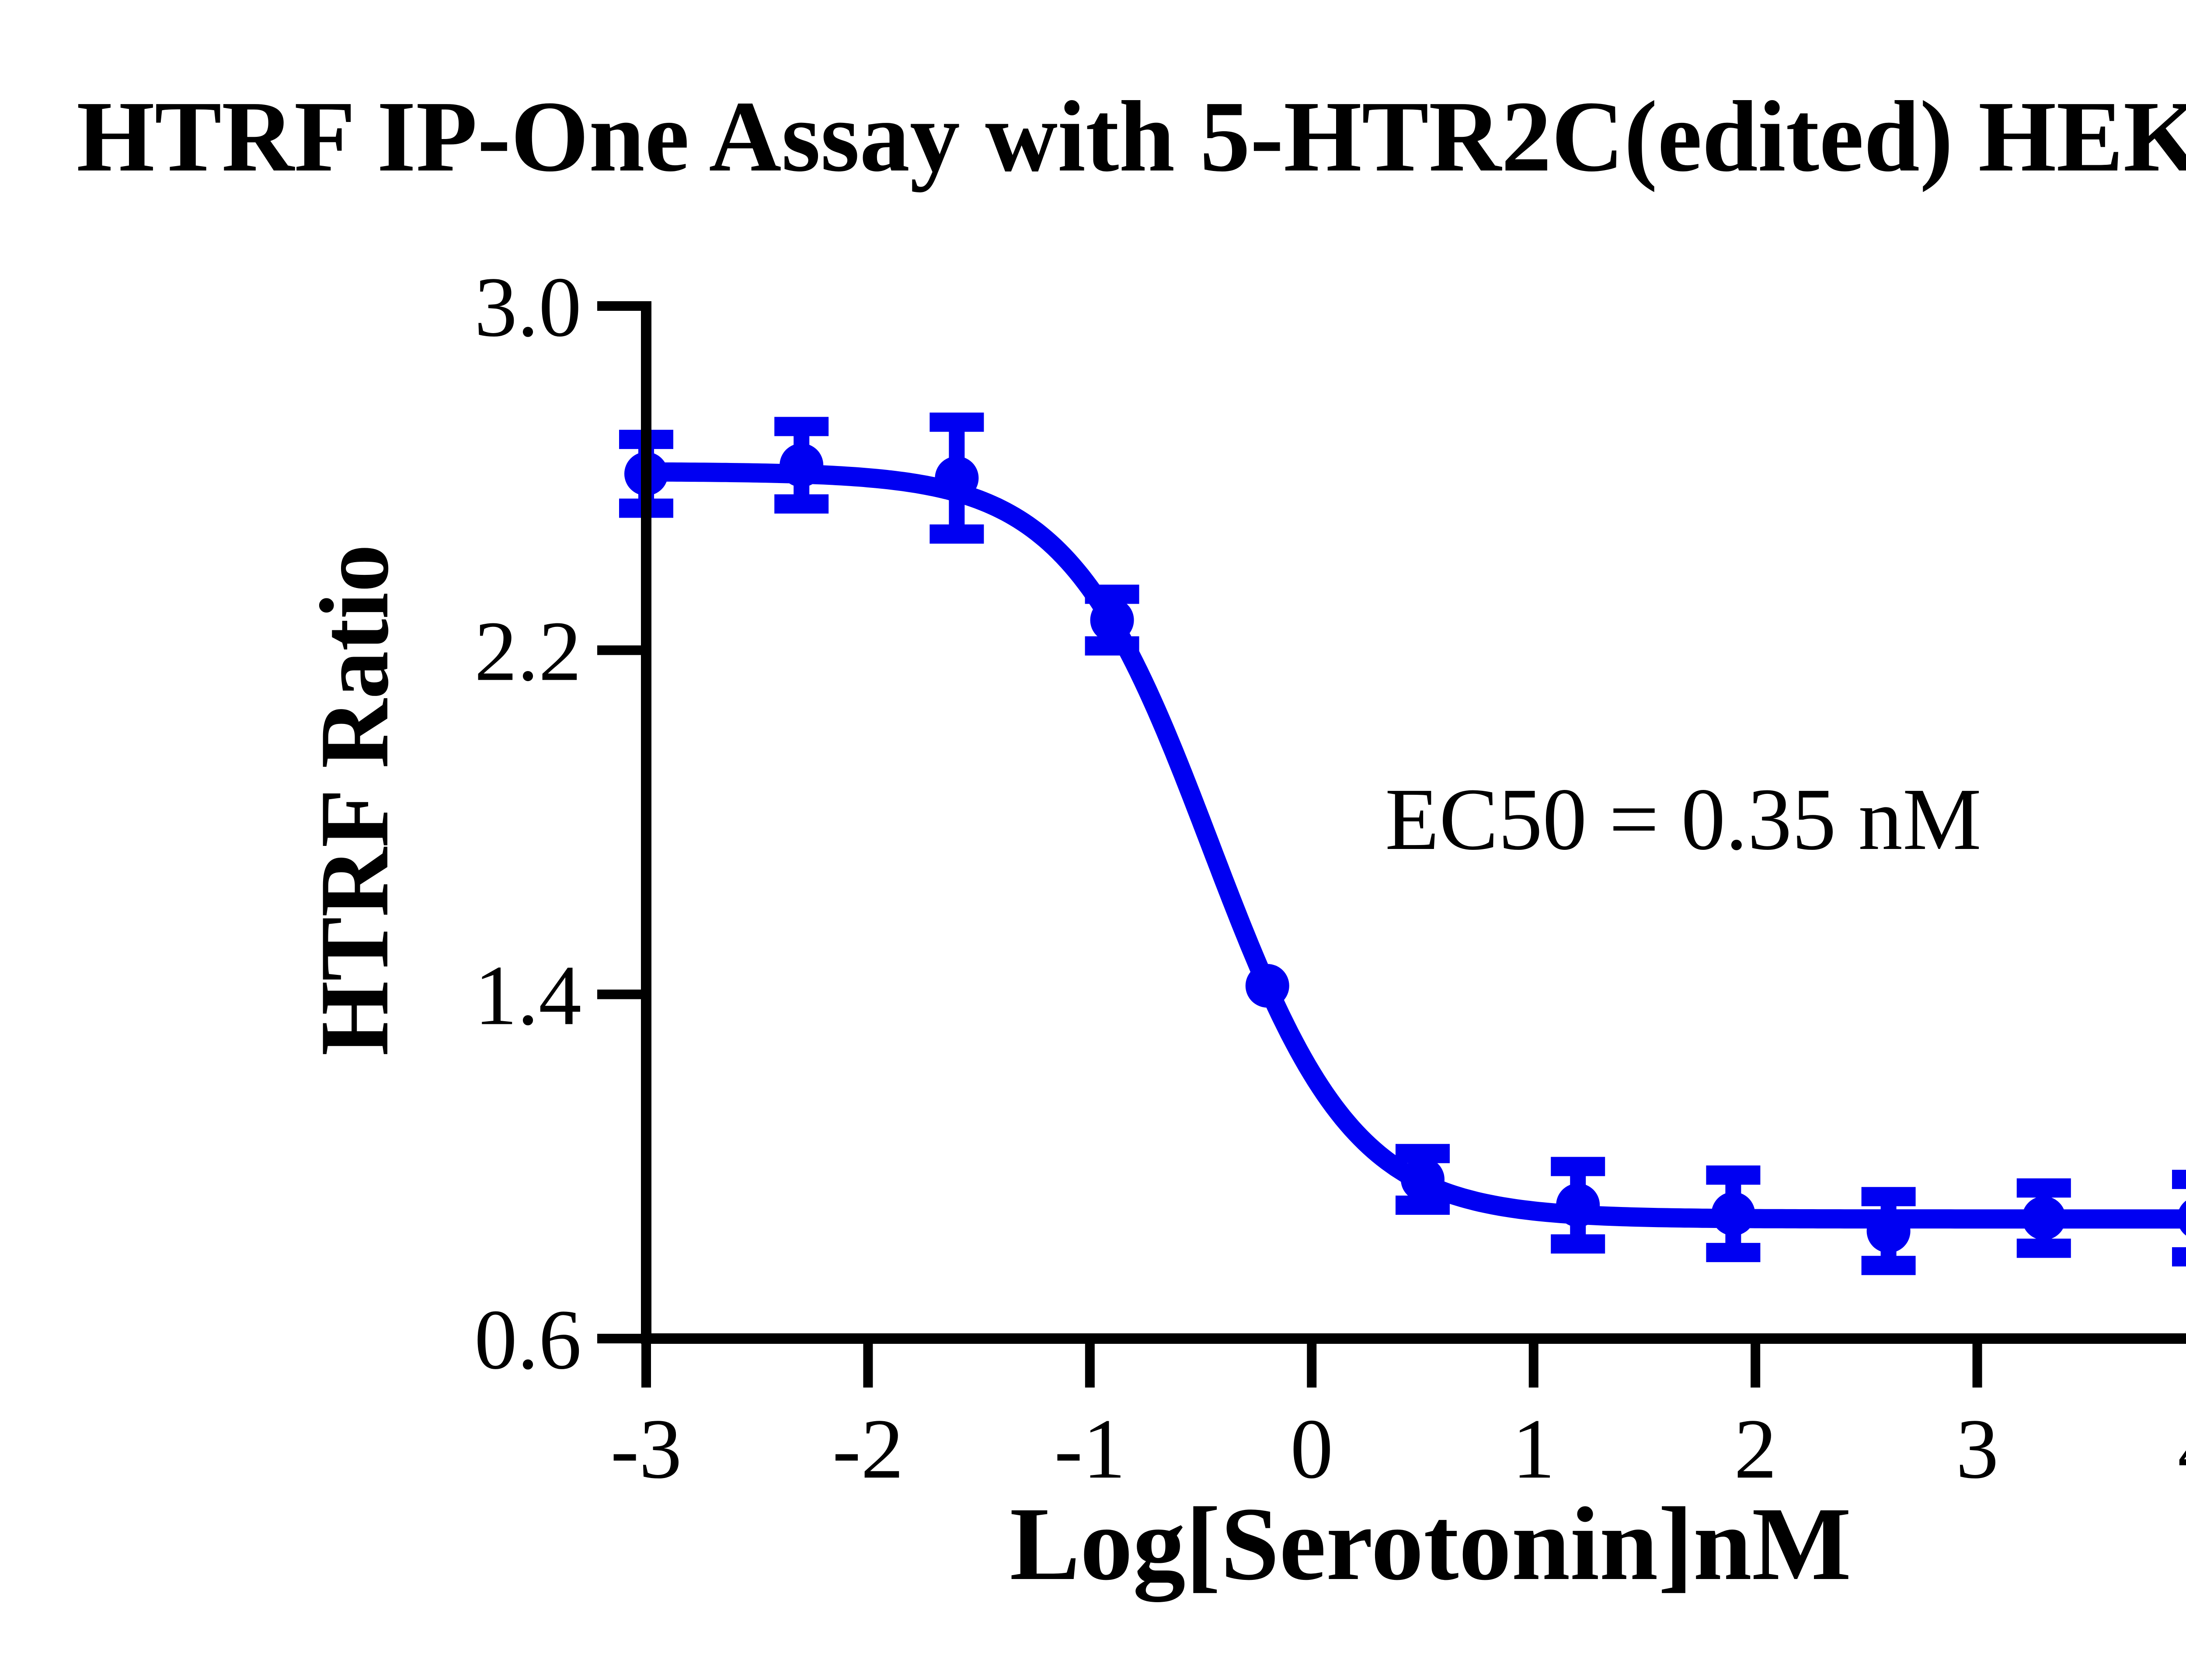 This screenshot has width=2186, height=1680. Describe the element at coordinates (1533, 1449) in the screenshot. I see `x-tick-label: 1` at that location.